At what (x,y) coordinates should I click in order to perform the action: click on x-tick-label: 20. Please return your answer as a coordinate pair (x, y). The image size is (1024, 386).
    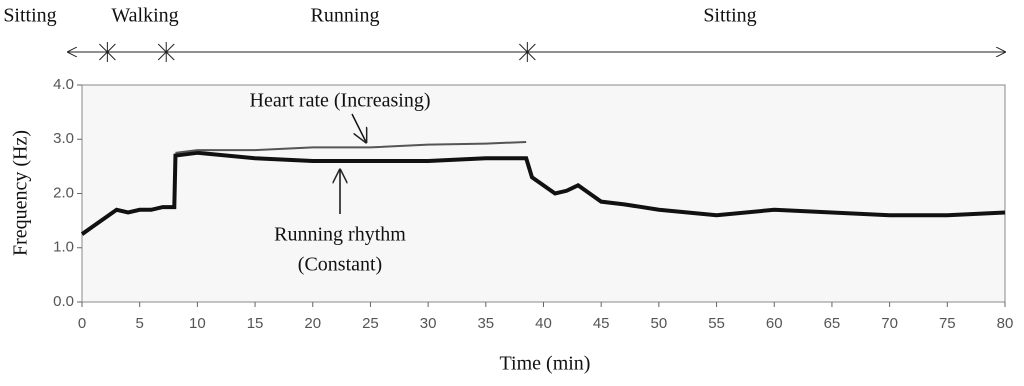
    Looking at the image, I should click on (312, 323).